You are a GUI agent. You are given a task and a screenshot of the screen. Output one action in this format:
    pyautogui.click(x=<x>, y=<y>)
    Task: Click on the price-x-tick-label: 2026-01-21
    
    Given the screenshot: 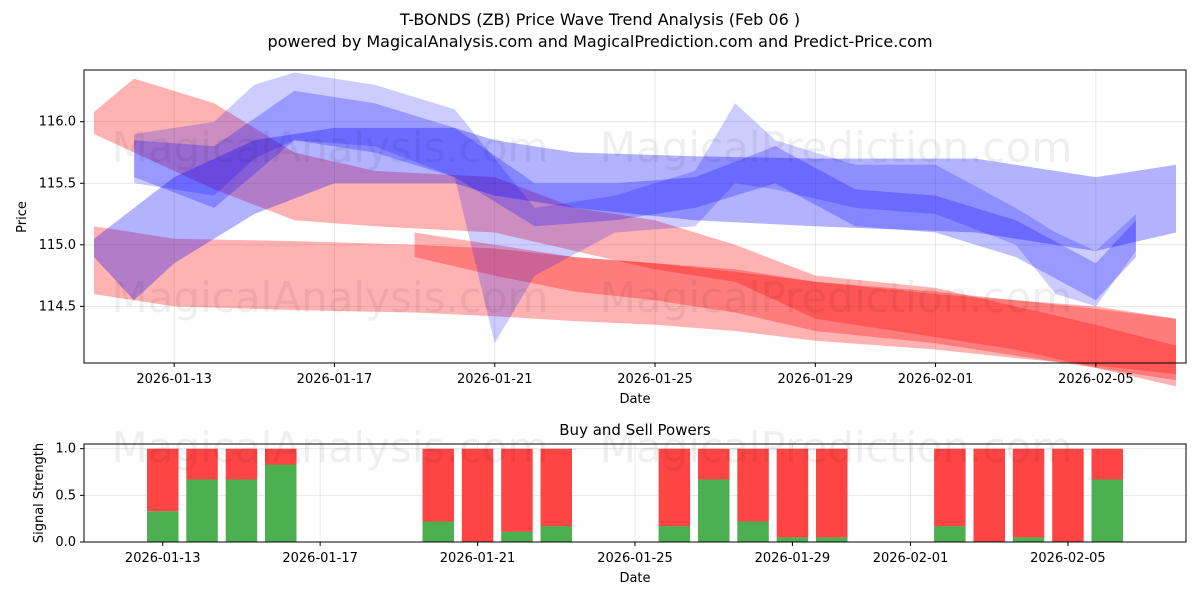 What is the action you would take?
    pyautogui.click(x=495, y=379)
    